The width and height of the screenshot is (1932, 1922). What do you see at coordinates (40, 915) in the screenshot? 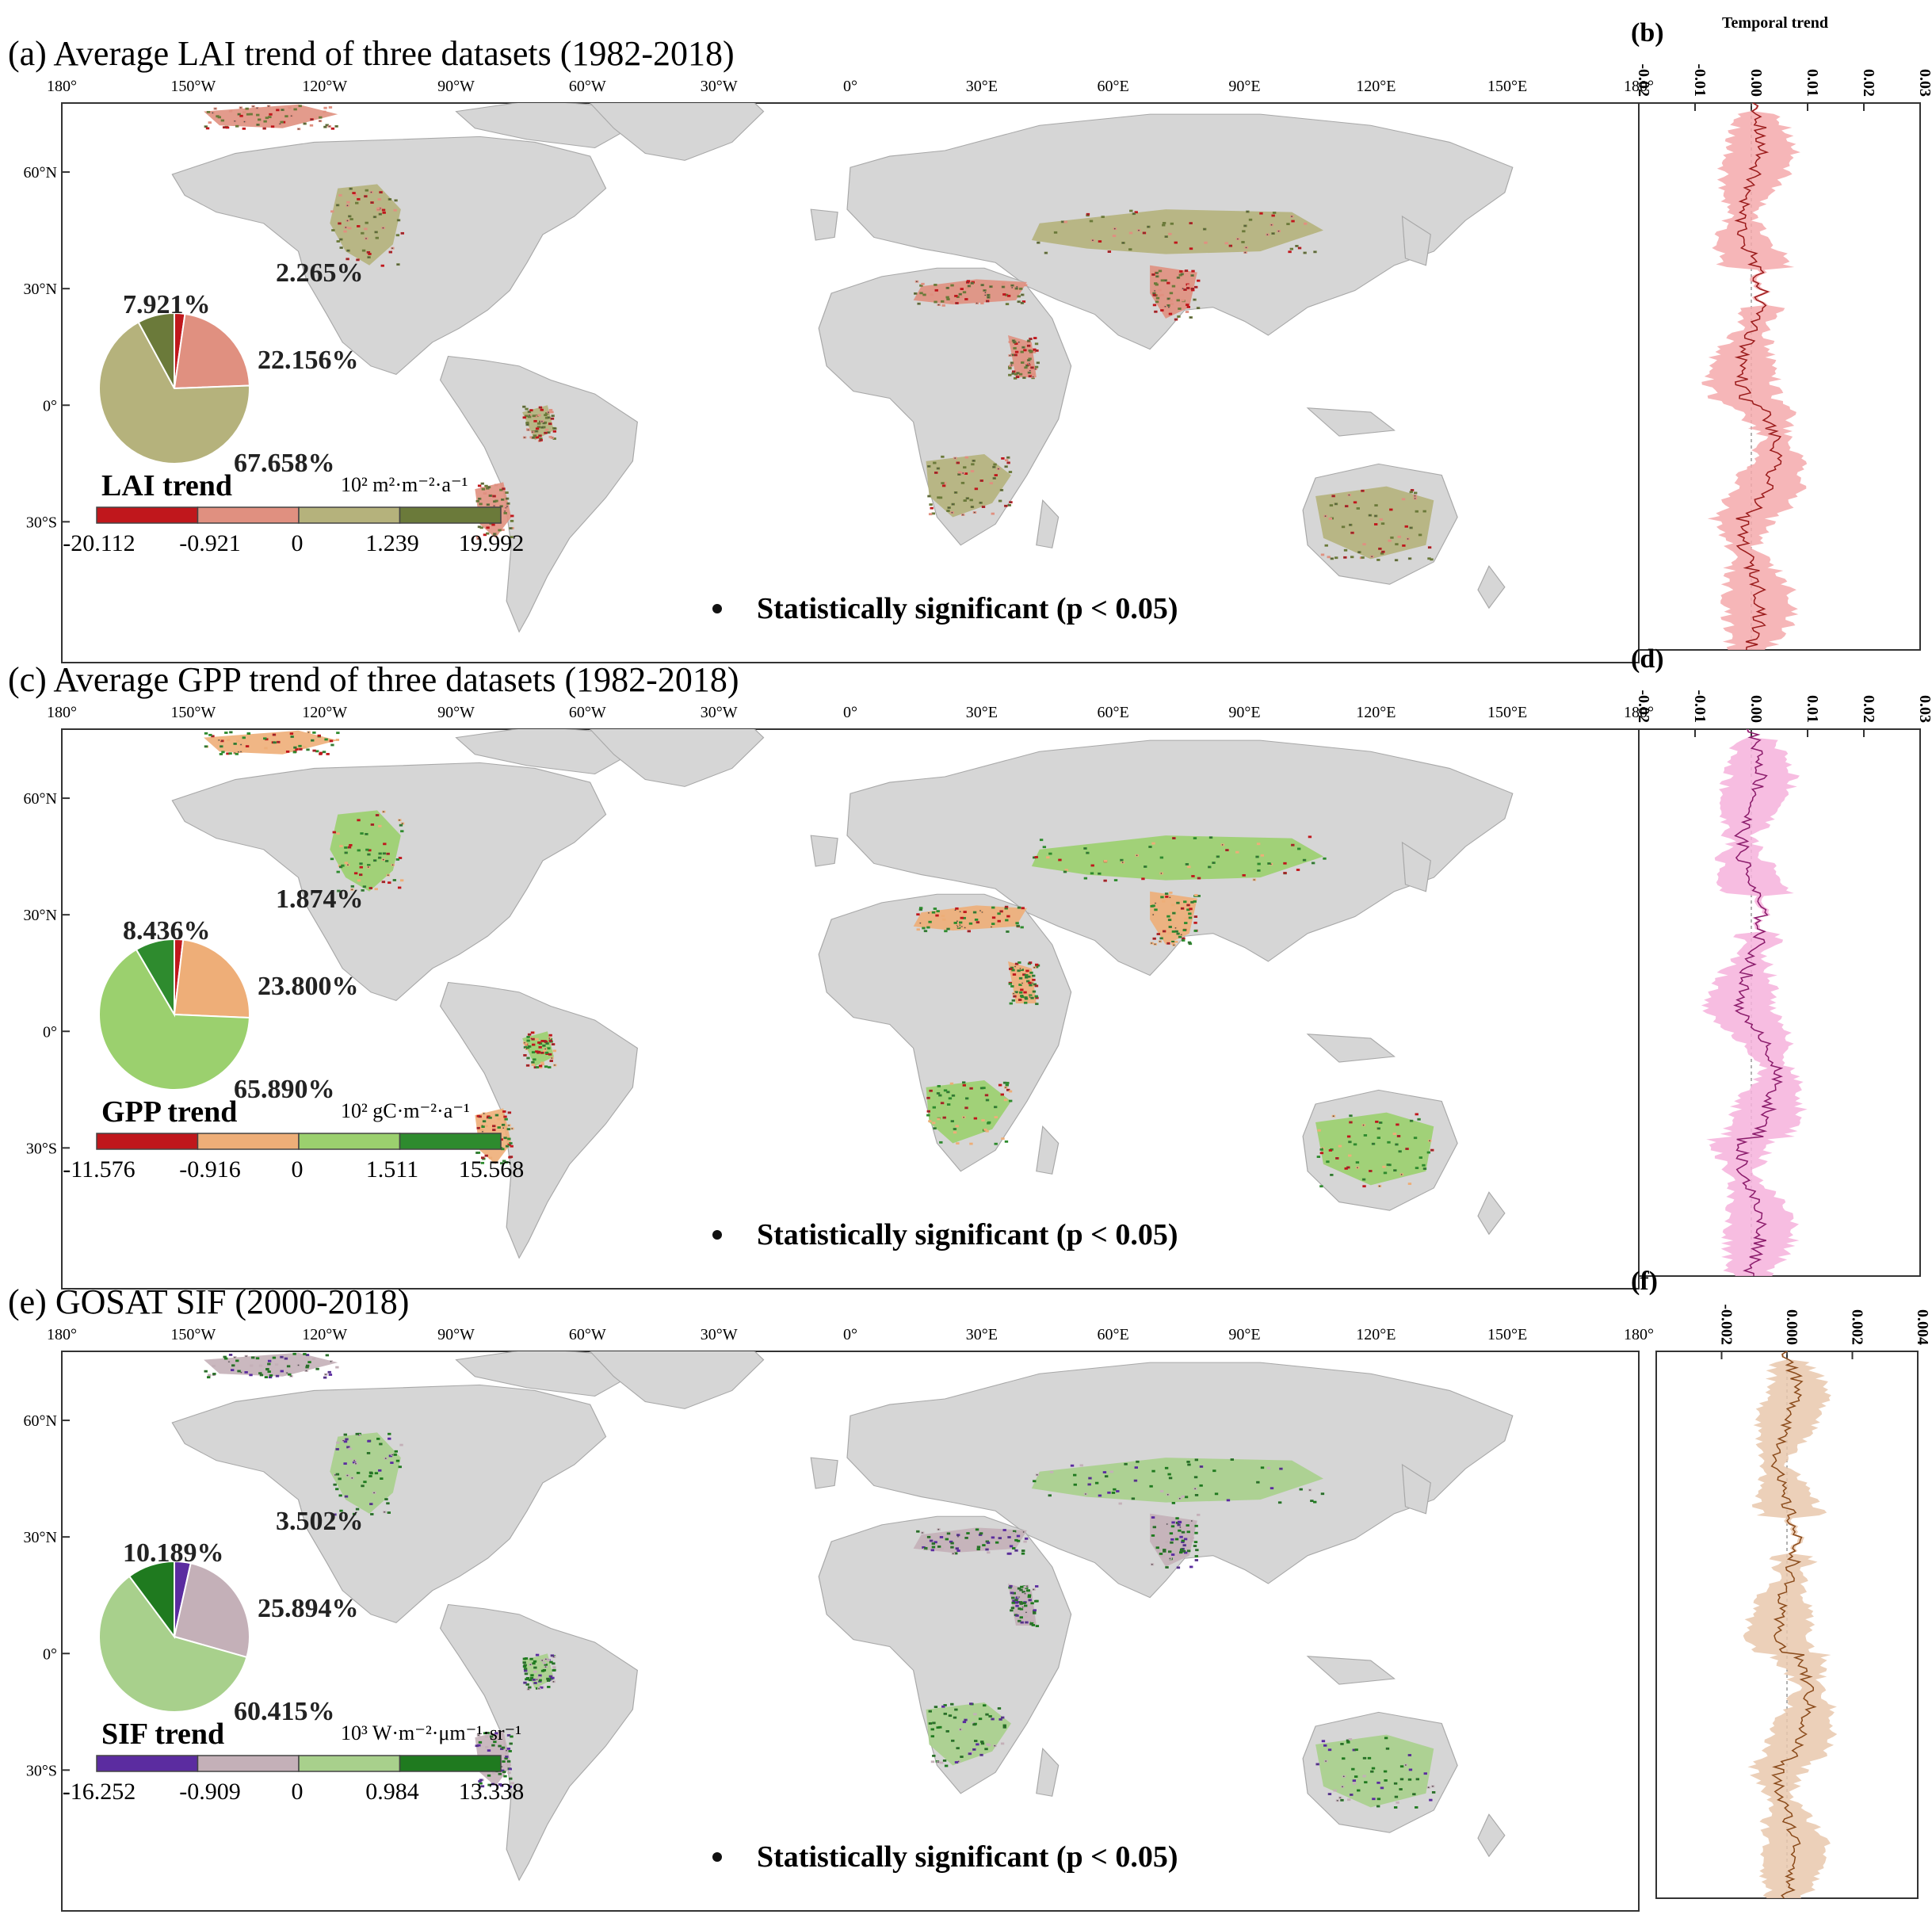
I see `lat-tick-label: 30°N` at bounding box center [40, 915].